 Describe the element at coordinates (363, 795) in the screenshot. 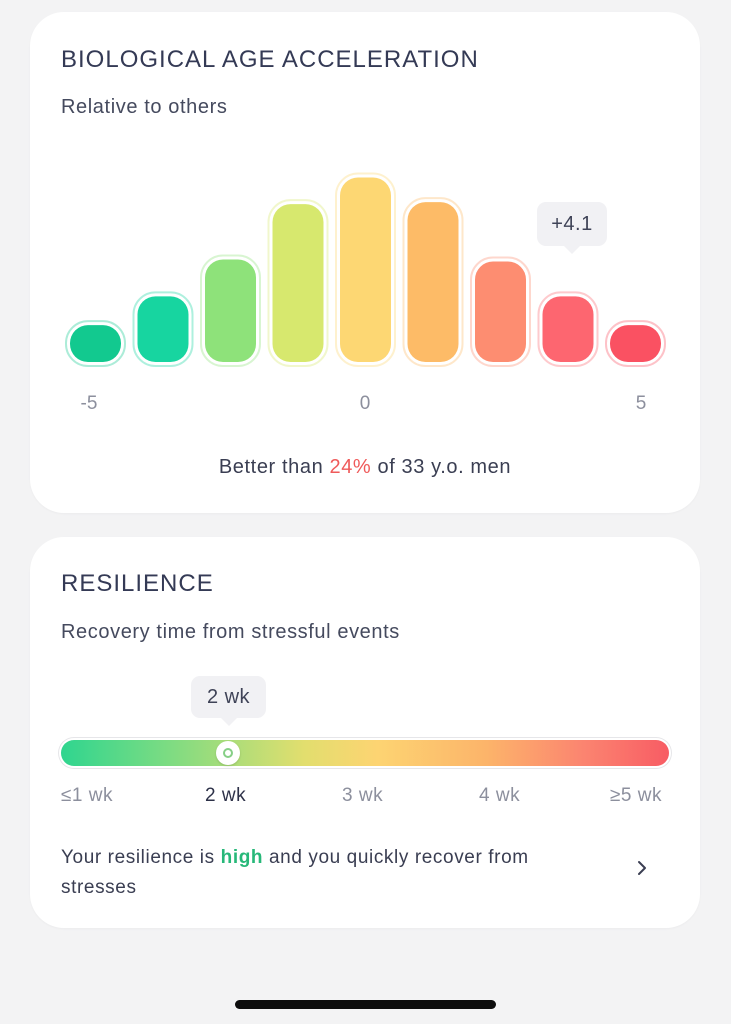

I see `scale-label-3wk: 3 wk` at that location.